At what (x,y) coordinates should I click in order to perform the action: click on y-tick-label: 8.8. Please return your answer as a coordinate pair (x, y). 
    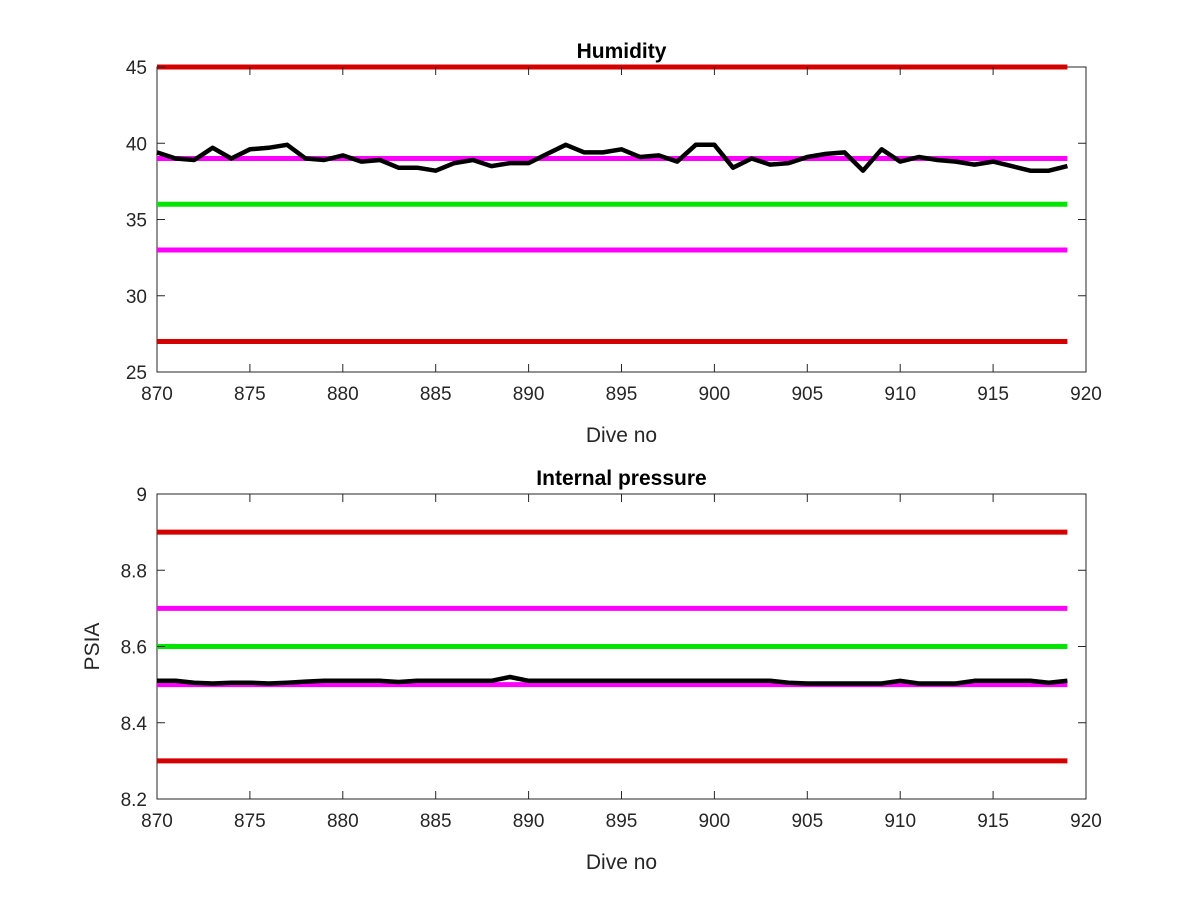
    Looking at the image, I should click on (134, 571).